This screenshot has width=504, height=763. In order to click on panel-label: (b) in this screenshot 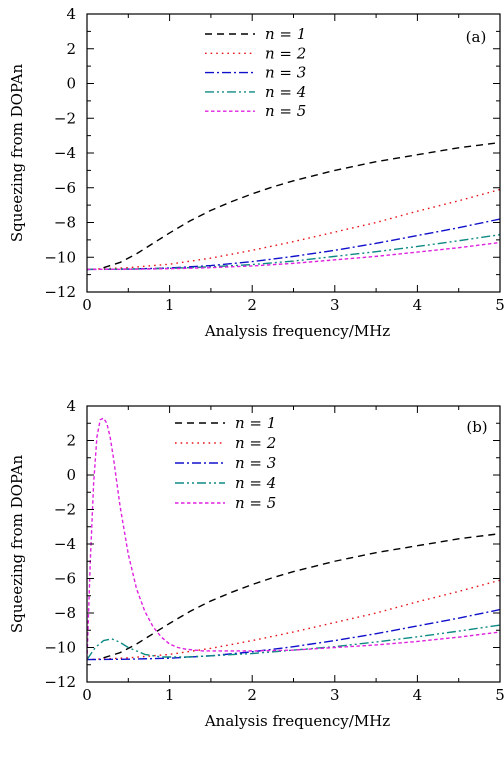, I will do `click(476, 427)`.